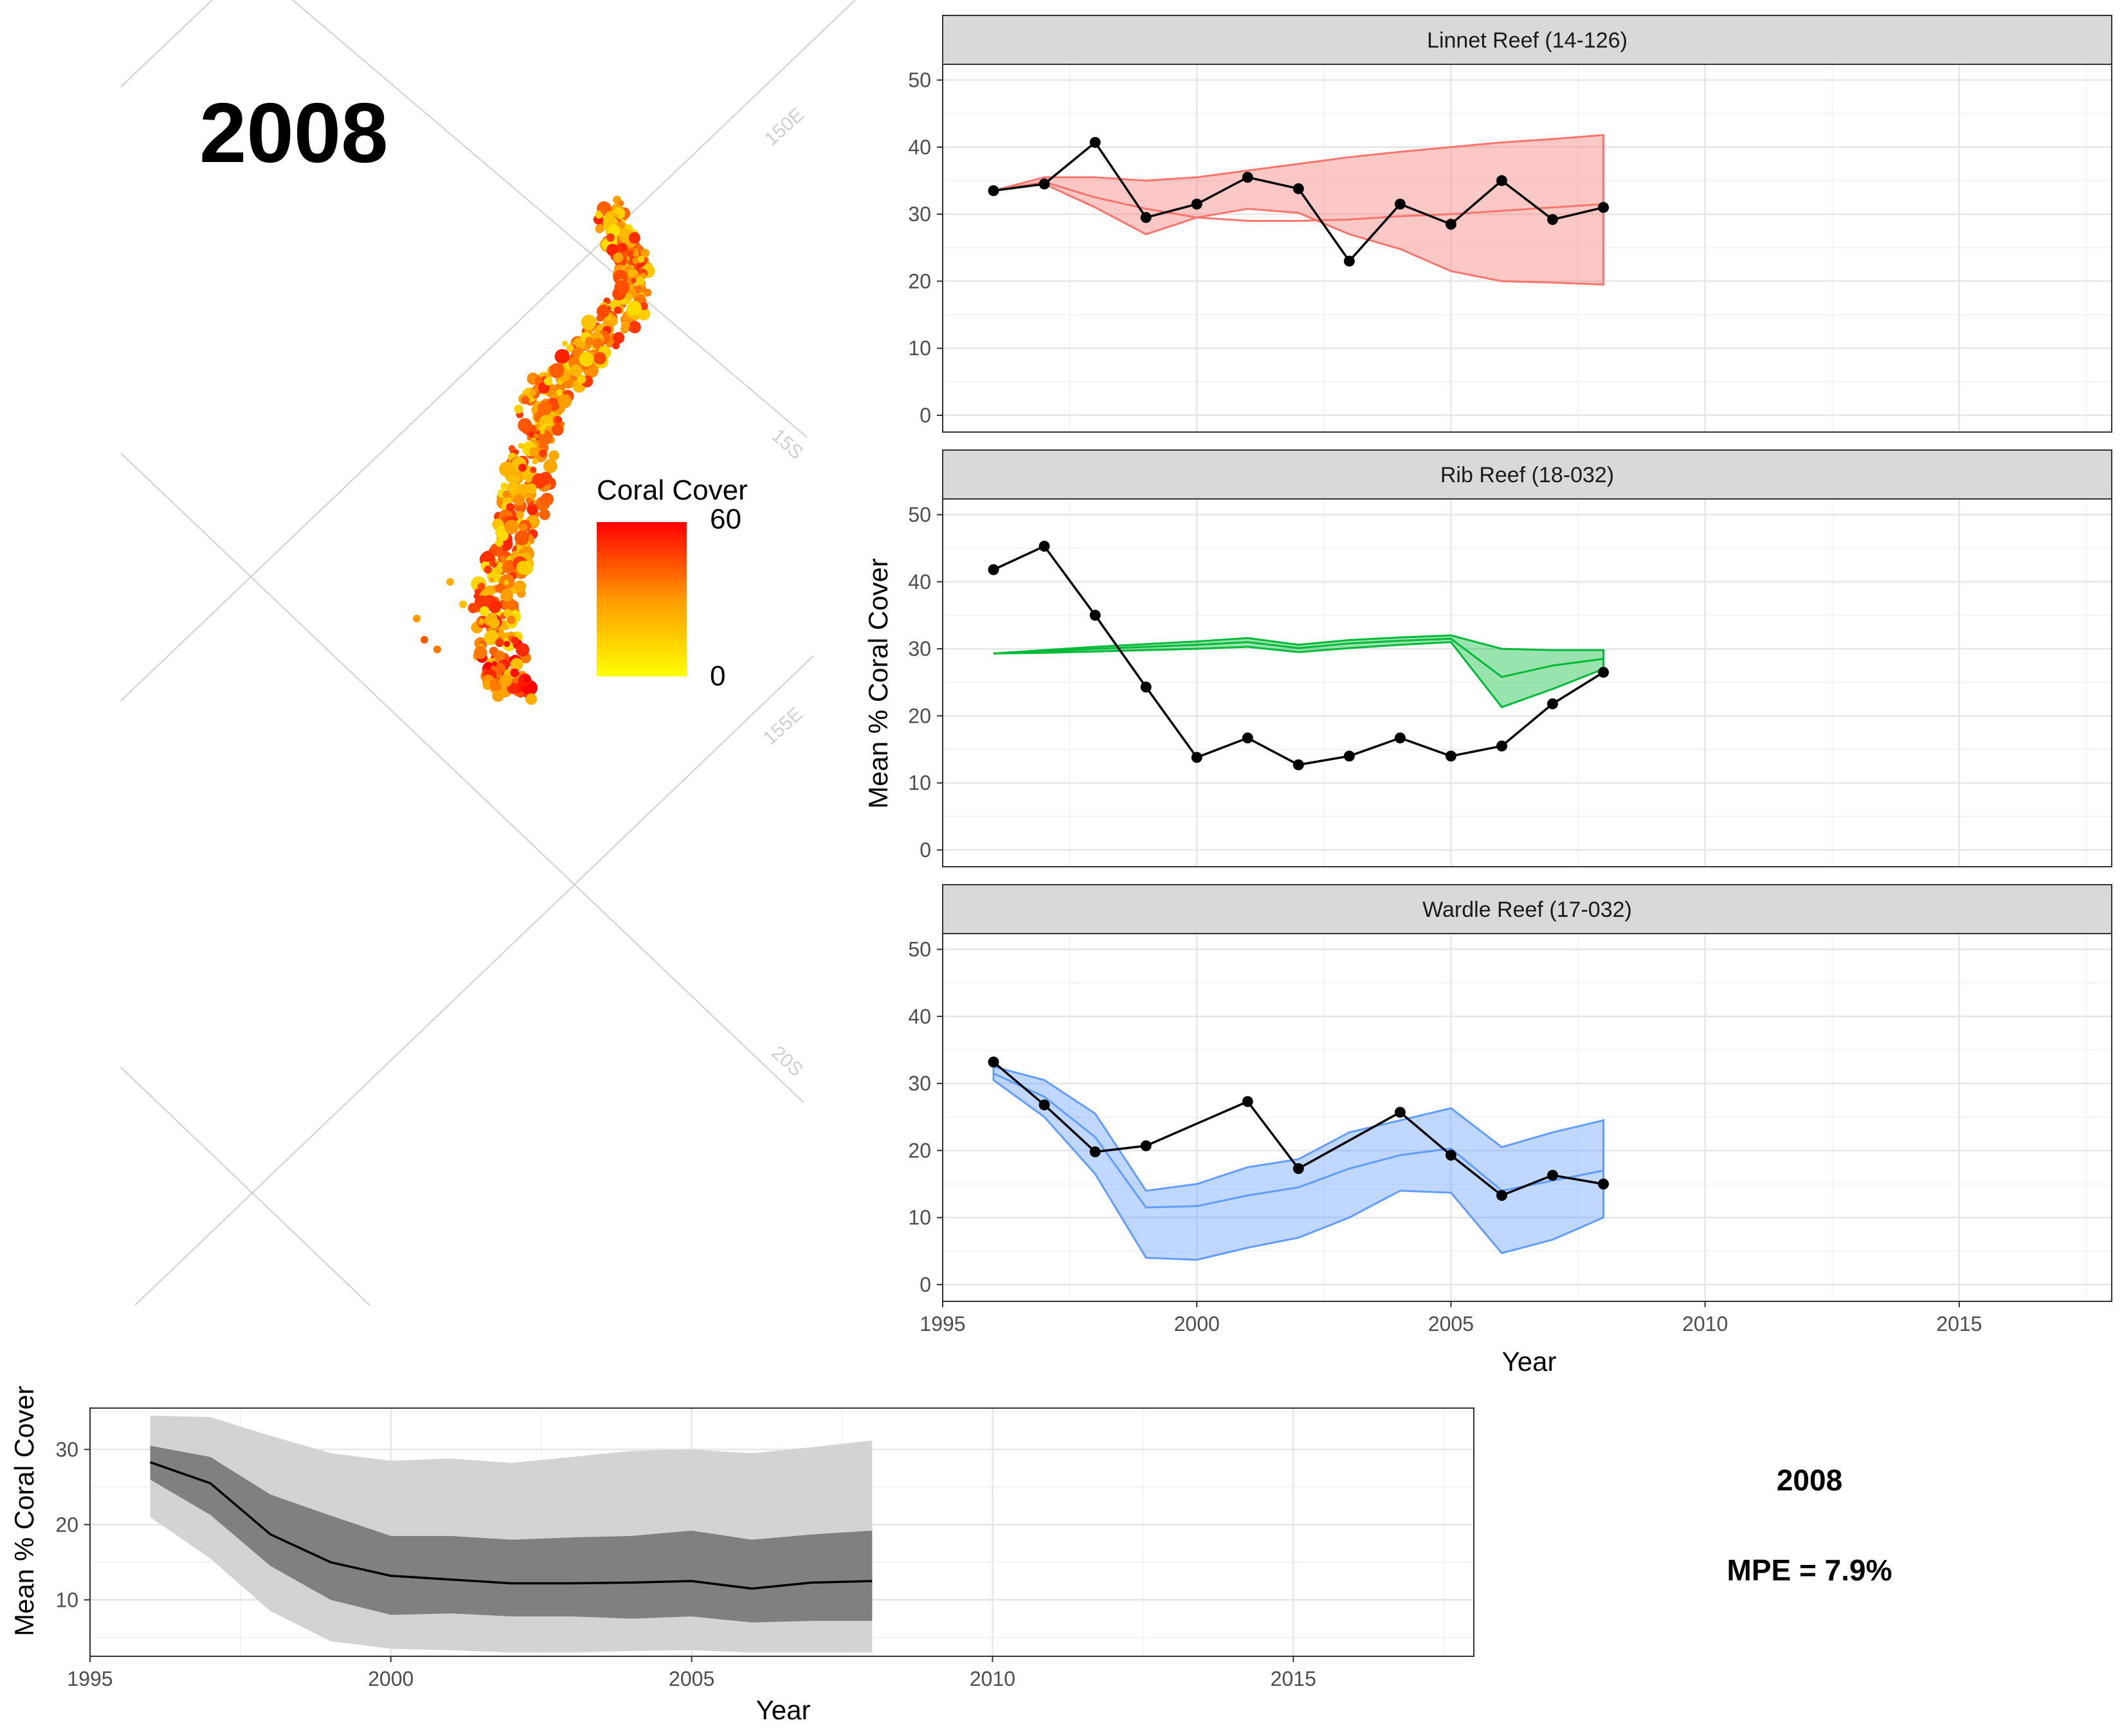 The height and width of the screenshot is (1736, 2122). I want to click on y-tick-label: 30, so click(920, 1083).